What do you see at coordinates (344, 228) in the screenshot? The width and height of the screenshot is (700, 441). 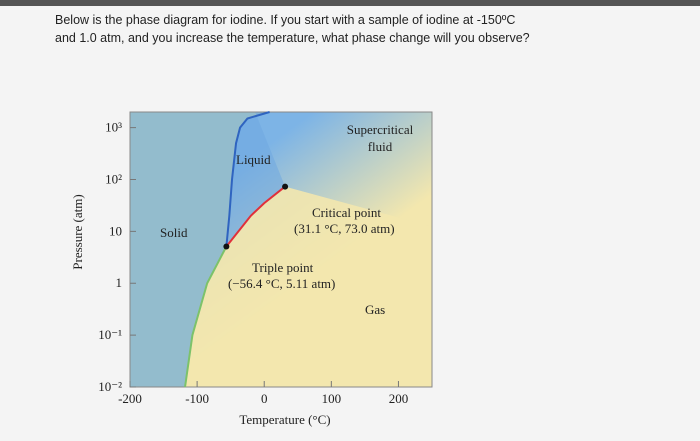 I see `point-label: (31.1 °C, 73.0 atm)` at bounding box center [344, 228].